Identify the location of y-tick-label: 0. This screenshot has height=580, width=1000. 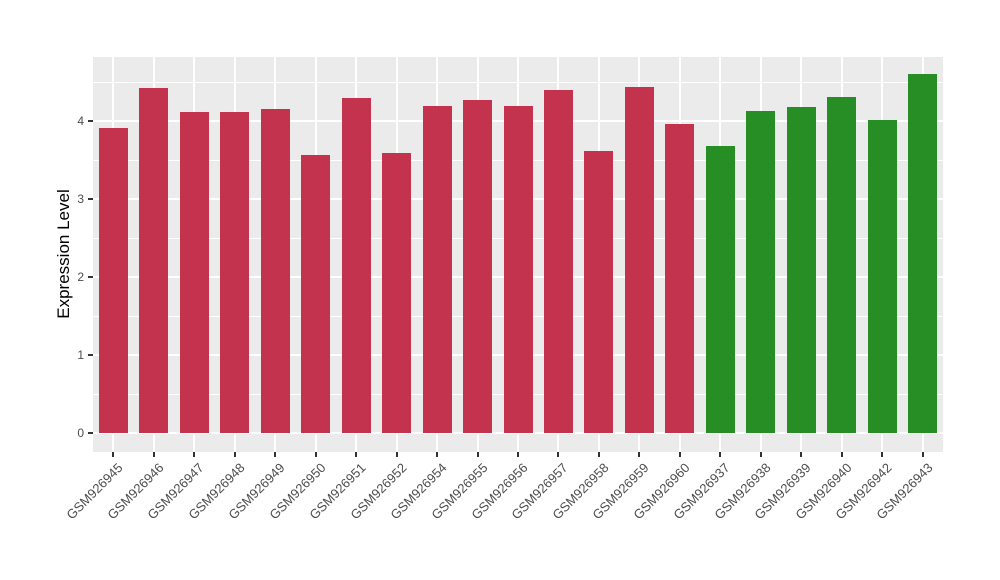
(80, 433).